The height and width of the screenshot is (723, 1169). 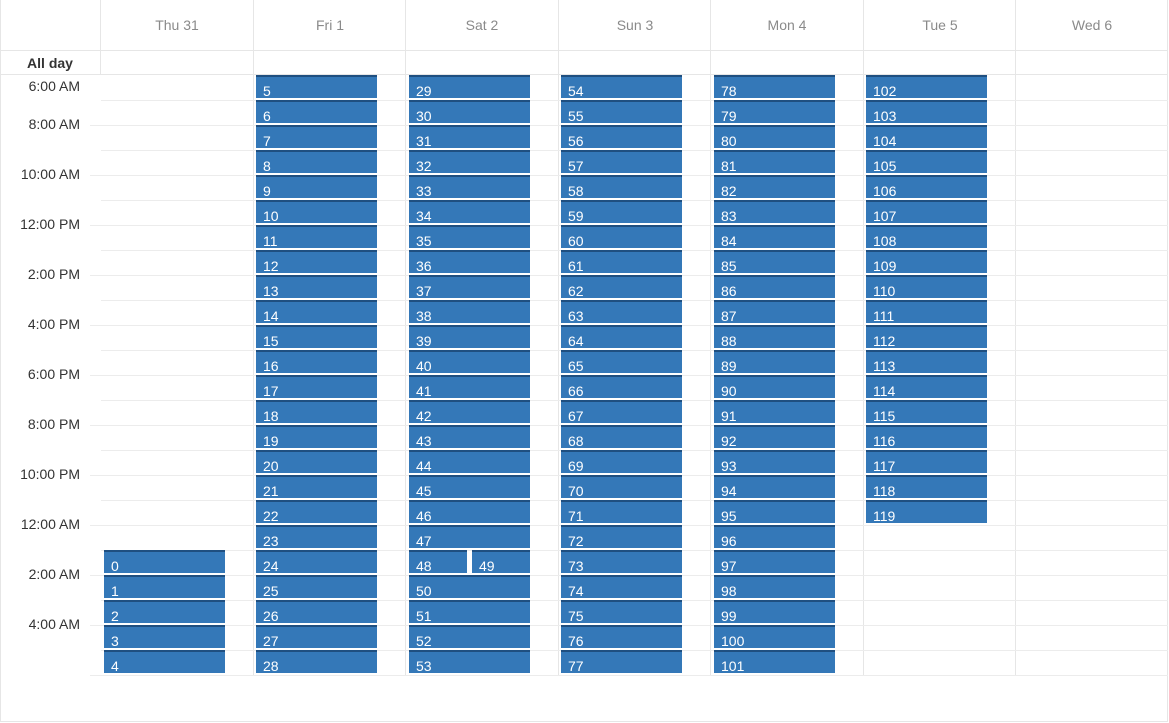 What do you see at coordinates (774, 211) in the screenshot?
I see `event-block: 83` at bounding box center [774, 211].